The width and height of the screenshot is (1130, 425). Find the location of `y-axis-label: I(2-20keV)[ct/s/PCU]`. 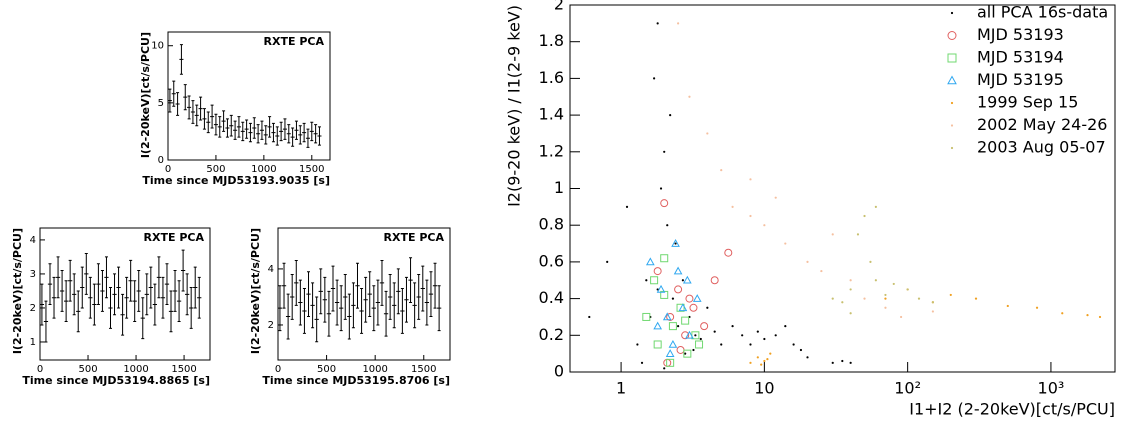

y-axis-label: I(2-20keV)[ct/s/PCU] is located at coordinates (255, 291).